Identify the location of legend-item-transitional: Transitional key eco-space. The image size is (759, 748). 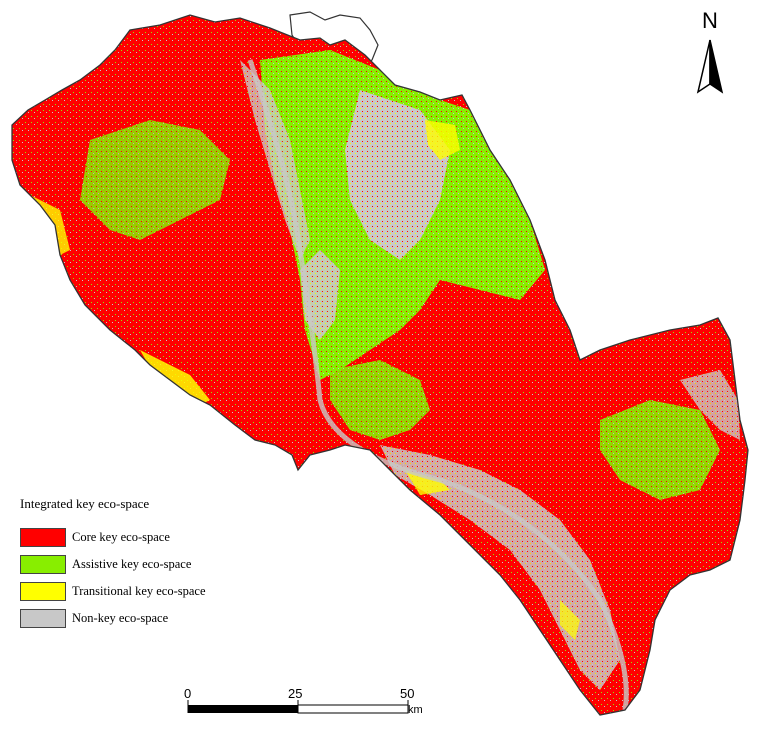
(140, 591).